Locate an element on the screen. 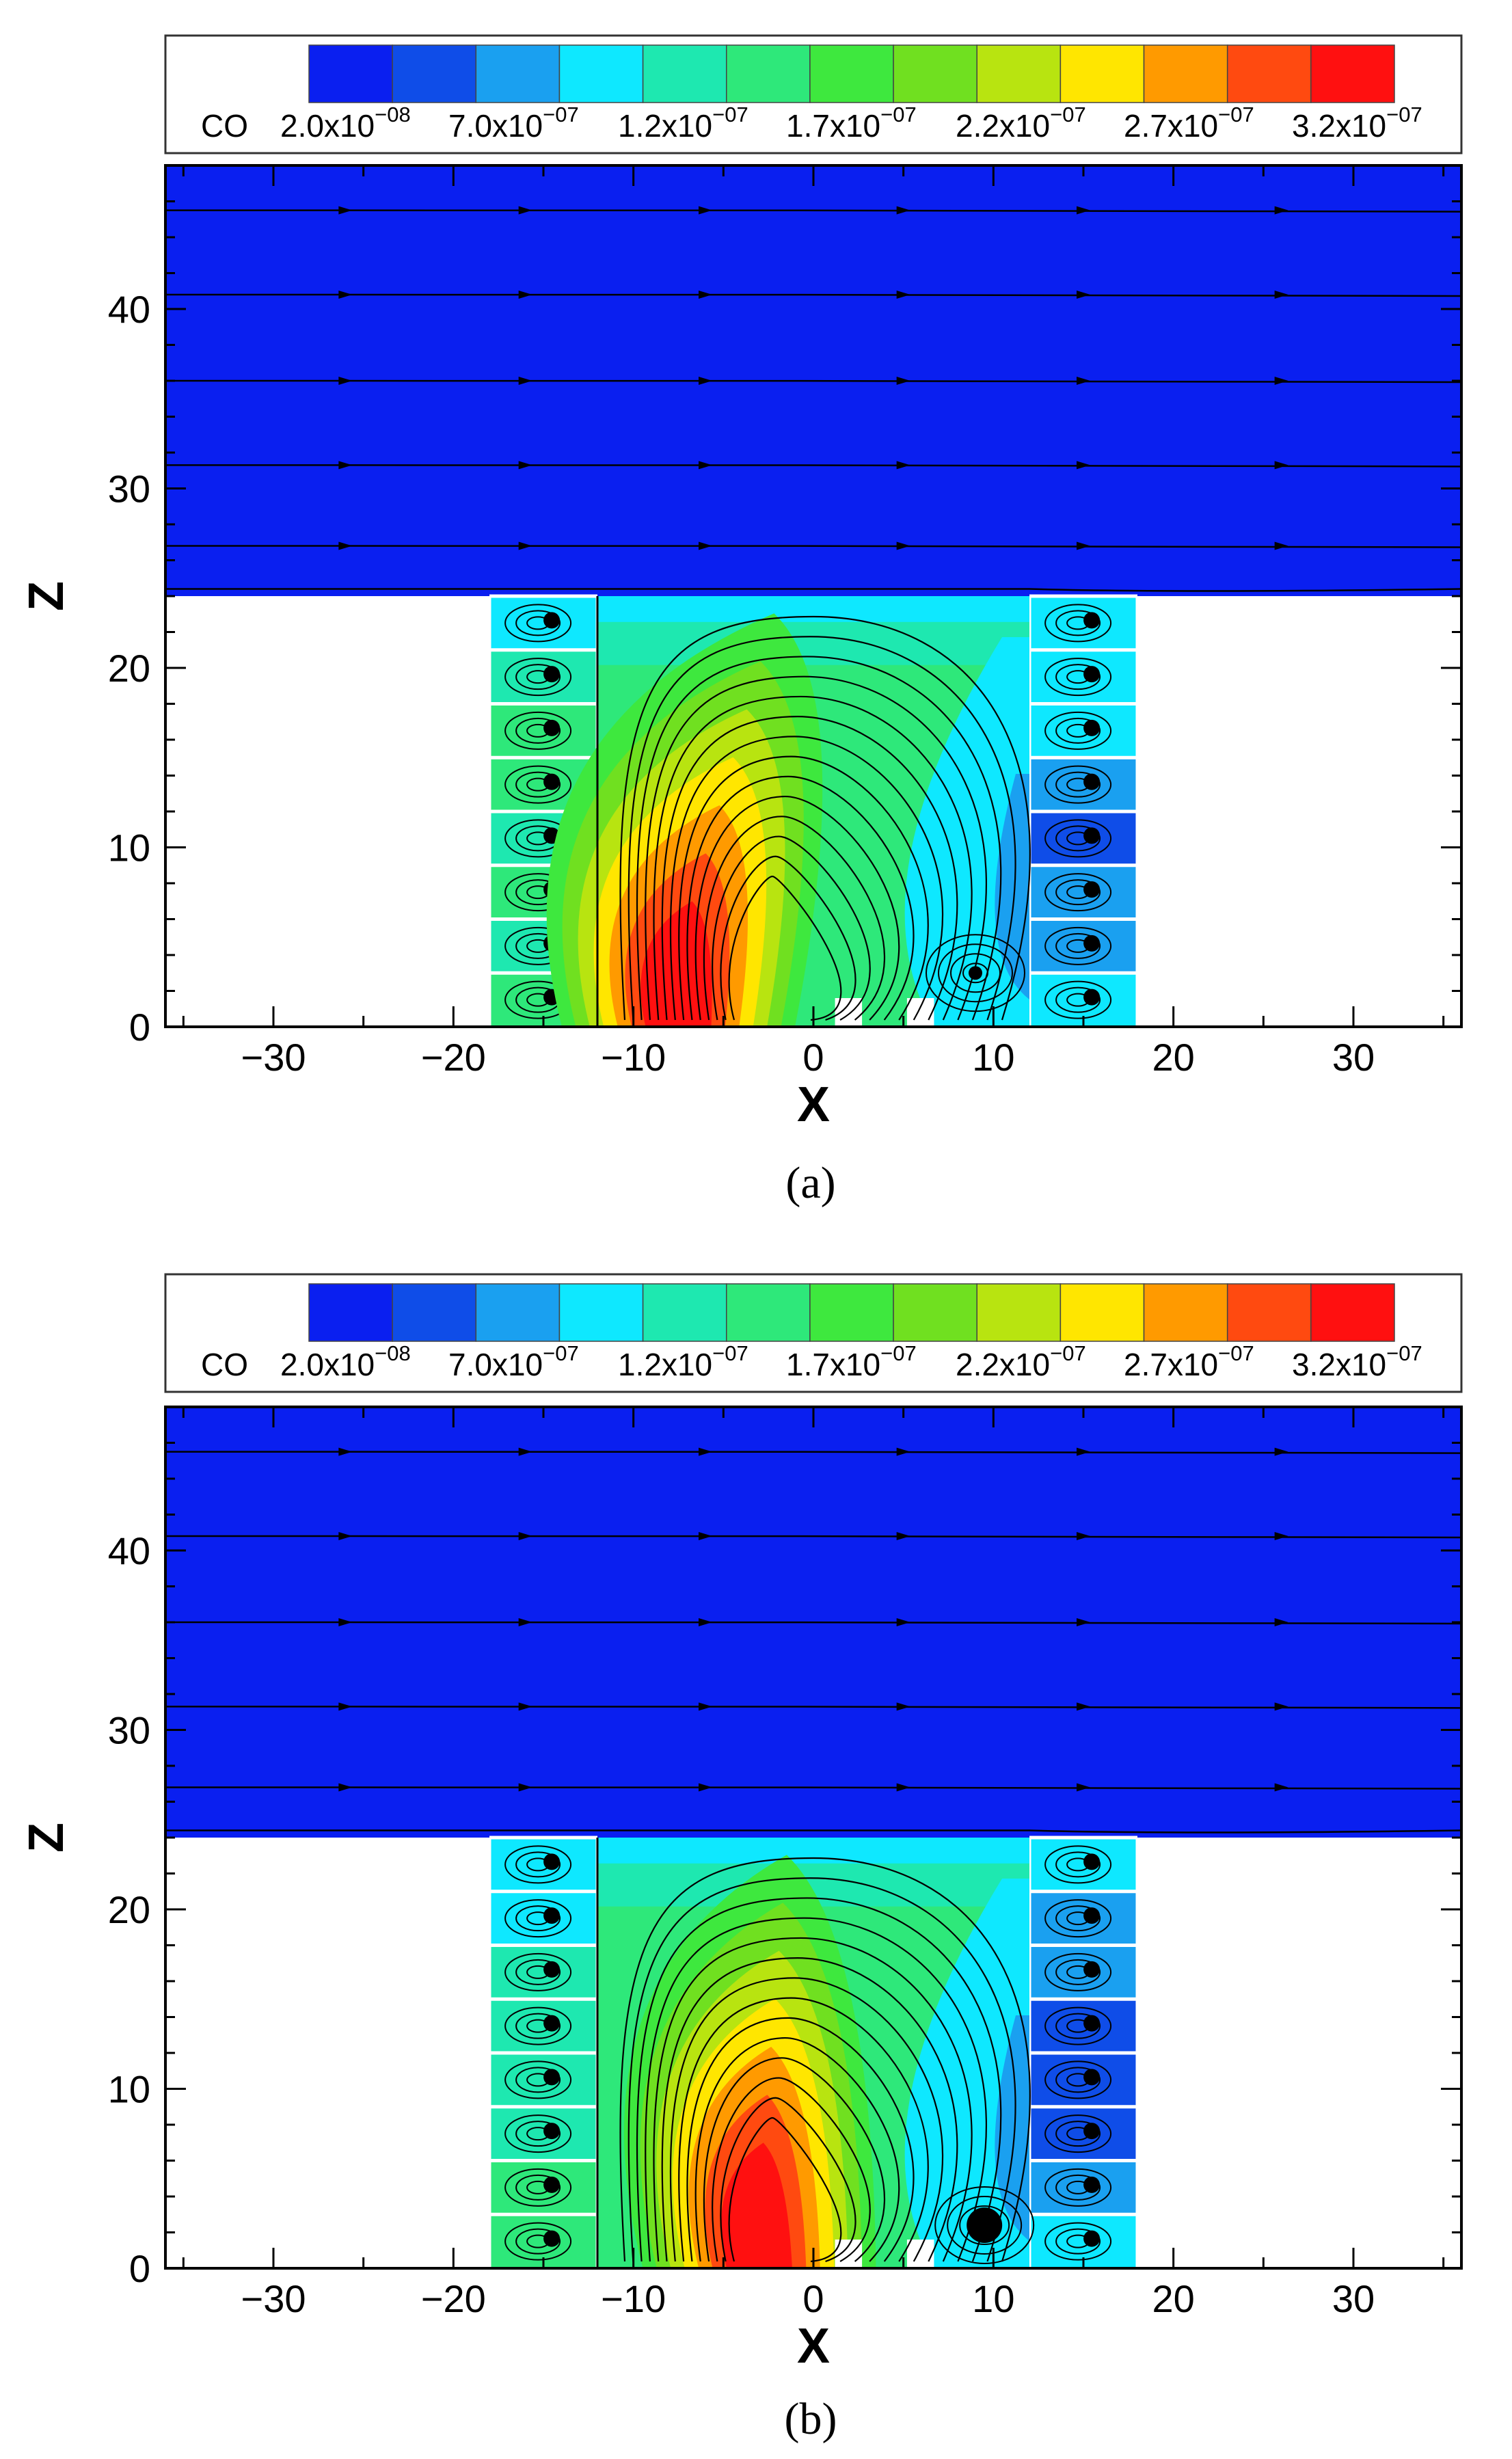 Image resolution: width=1512 pixels, height=2459 pixels. x-tick-label: 10 is located at coordinates (993, 2298).